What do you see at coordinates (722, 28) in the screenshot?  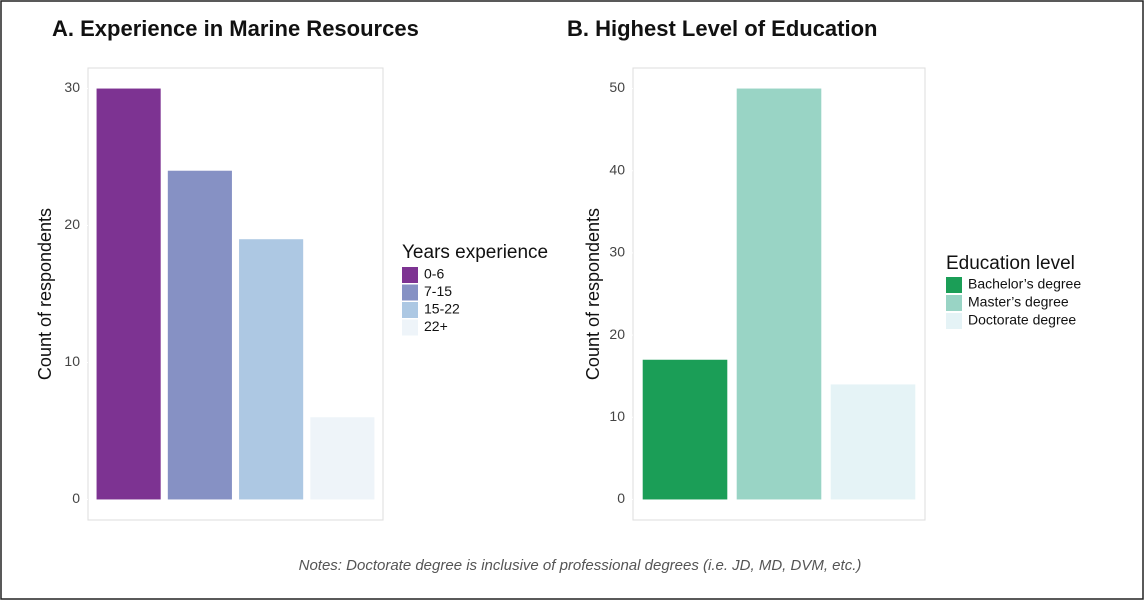 I see `chart-title: B. Highest Level of Education` at bounding box center [722, 28].